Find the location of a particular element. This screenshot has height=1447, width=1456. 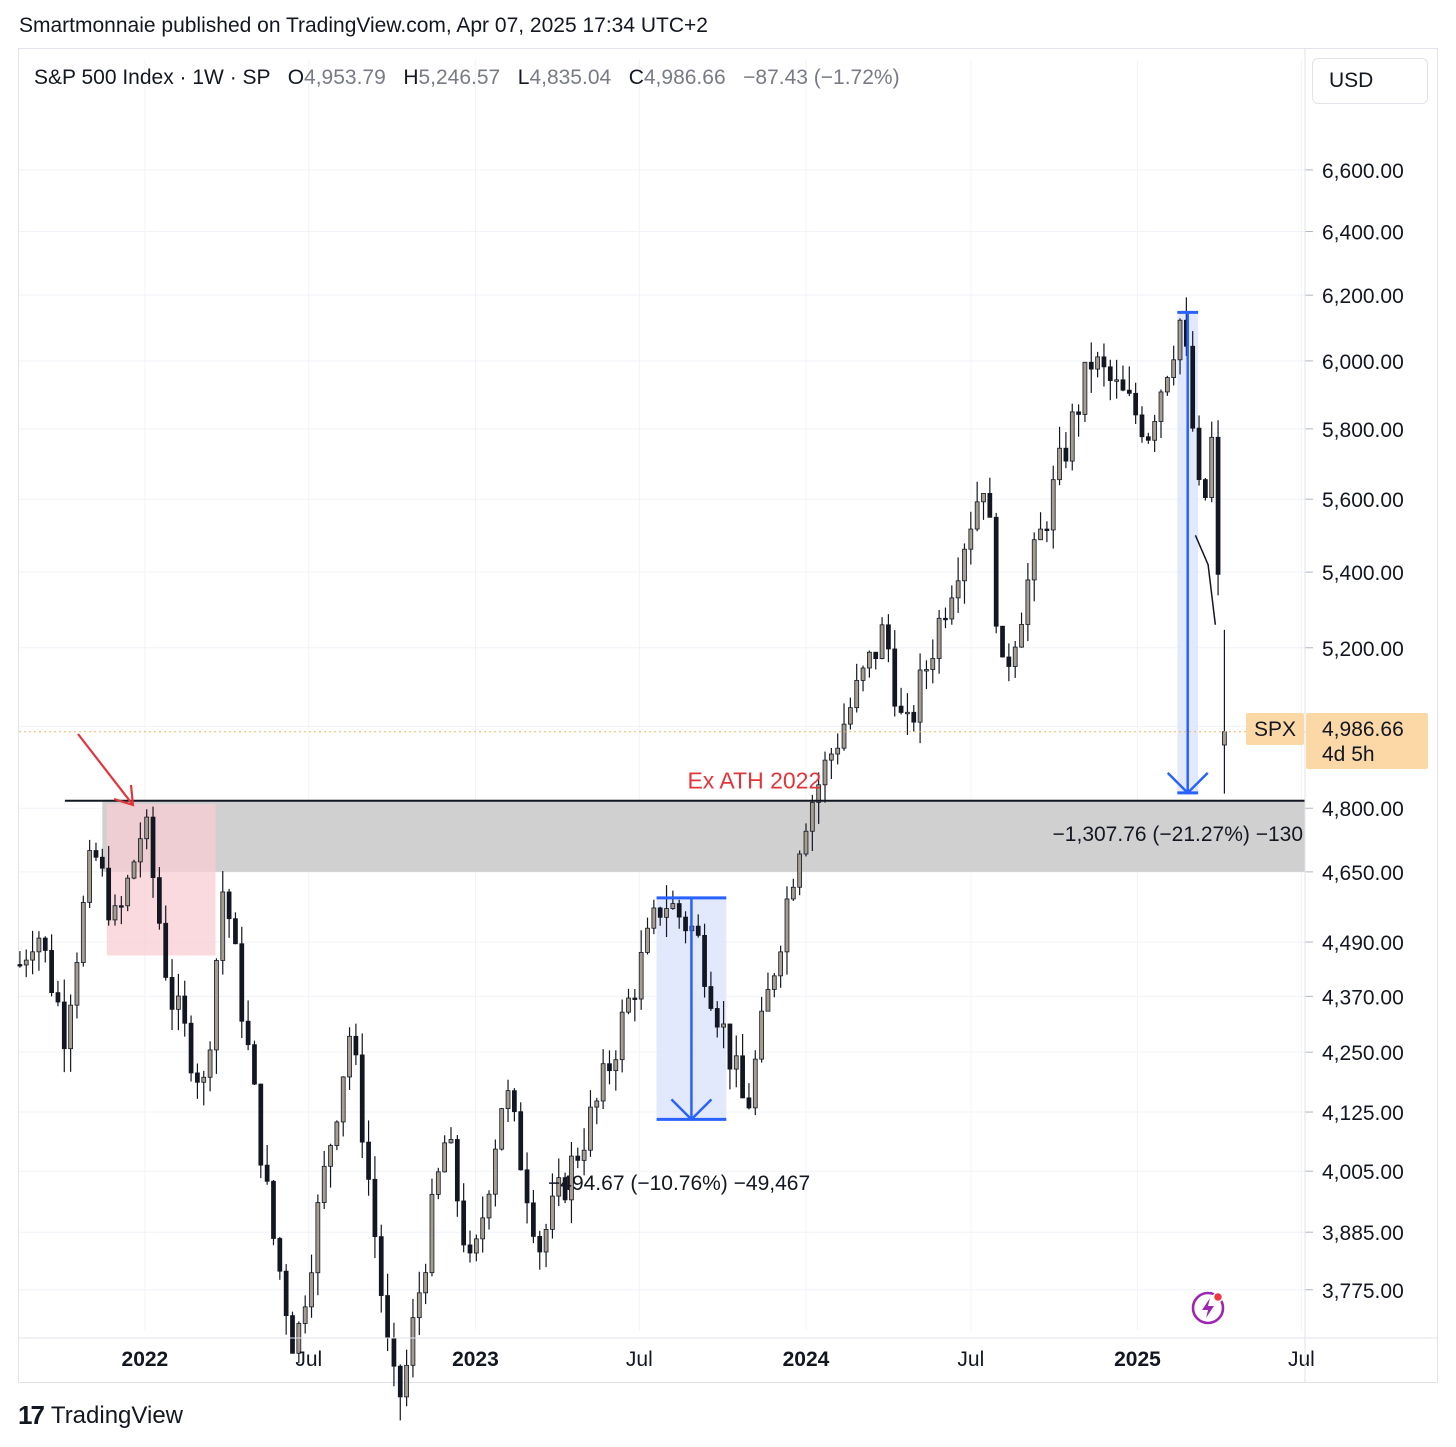

footer-brand: TradingView is located at coordinates (116, 1415).